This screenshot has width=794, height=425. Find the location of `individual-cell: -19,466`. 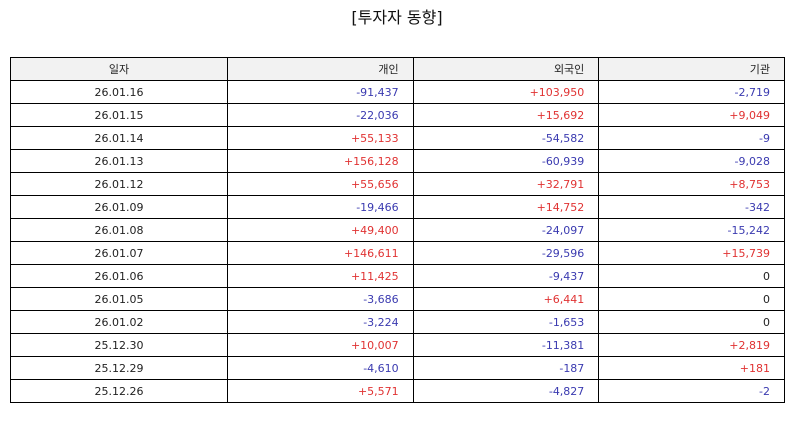

individual-cell: -19,466 is located at coordinates (320, 207).